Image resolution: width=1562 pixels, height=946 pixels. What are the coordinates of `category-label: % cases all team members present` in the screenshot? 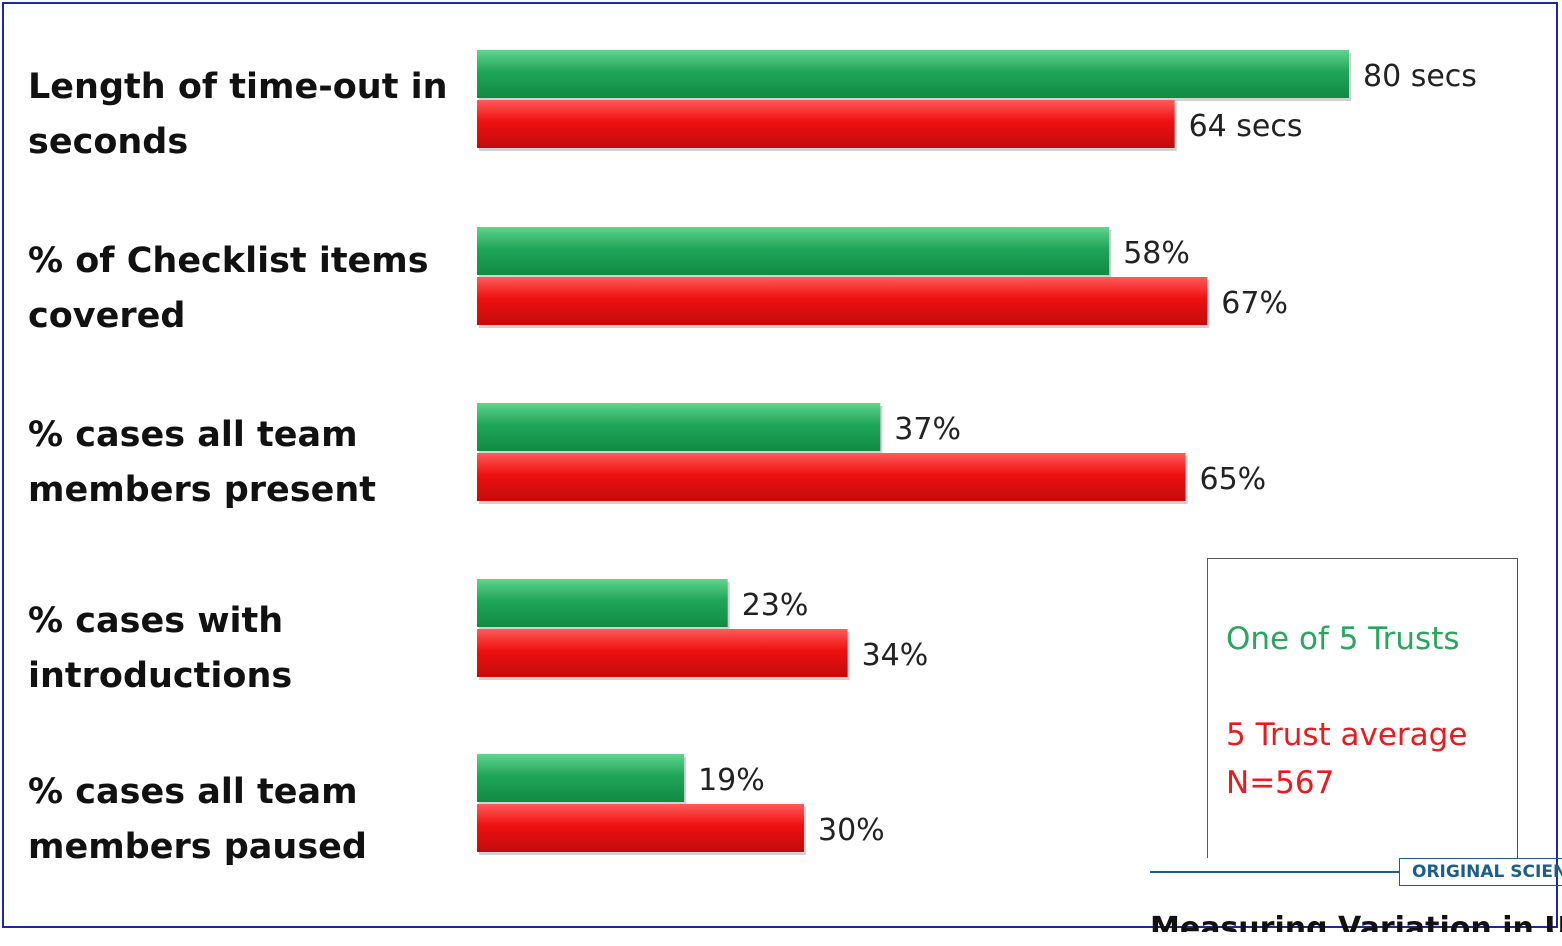 It's located at (238, 463).